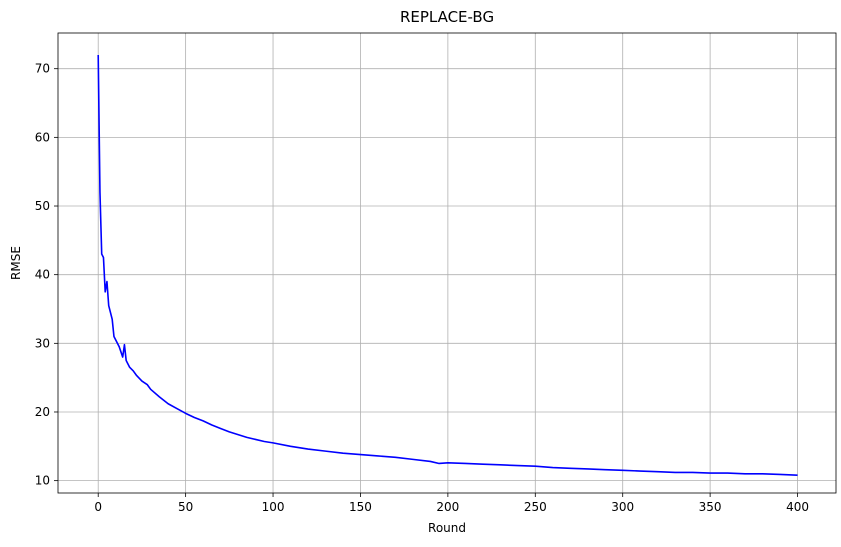 This screenshot has height=547, width=841. I want to click on y-tick-label: 40, so click(42, 275).